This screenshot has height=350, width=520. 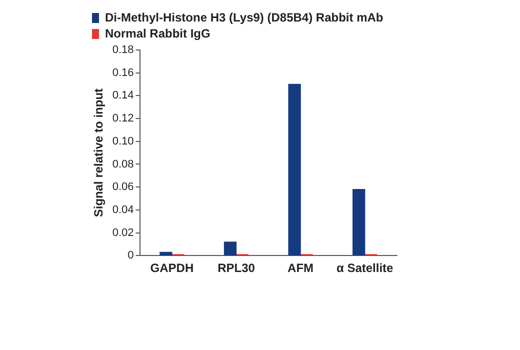 I want to click on x-tick-label: α Satellite, so click(x=365, y=268).